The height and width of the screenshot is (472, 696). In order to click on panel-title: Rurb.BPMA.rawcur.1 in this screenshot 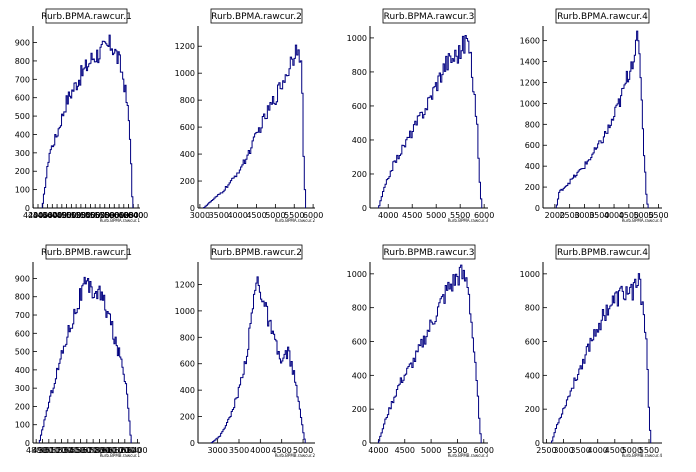, I will do `click(86, 17)`.